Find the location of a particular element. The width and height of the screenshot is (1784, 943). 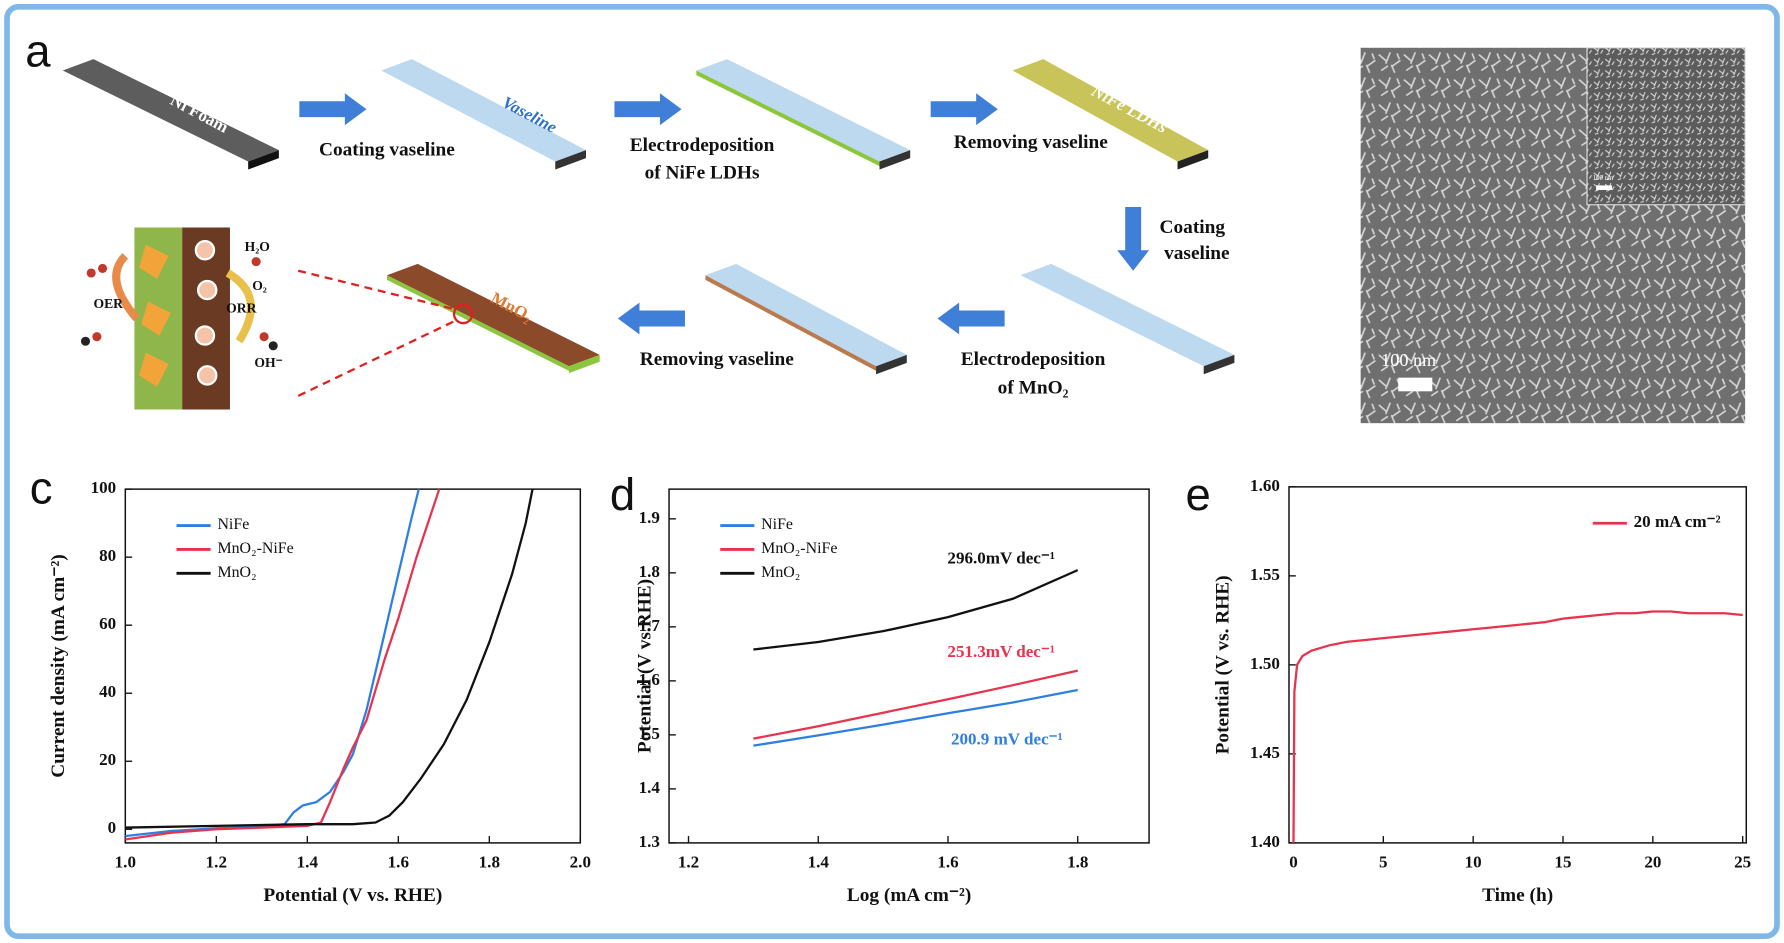

highlight is located at coordinates (463, 314).